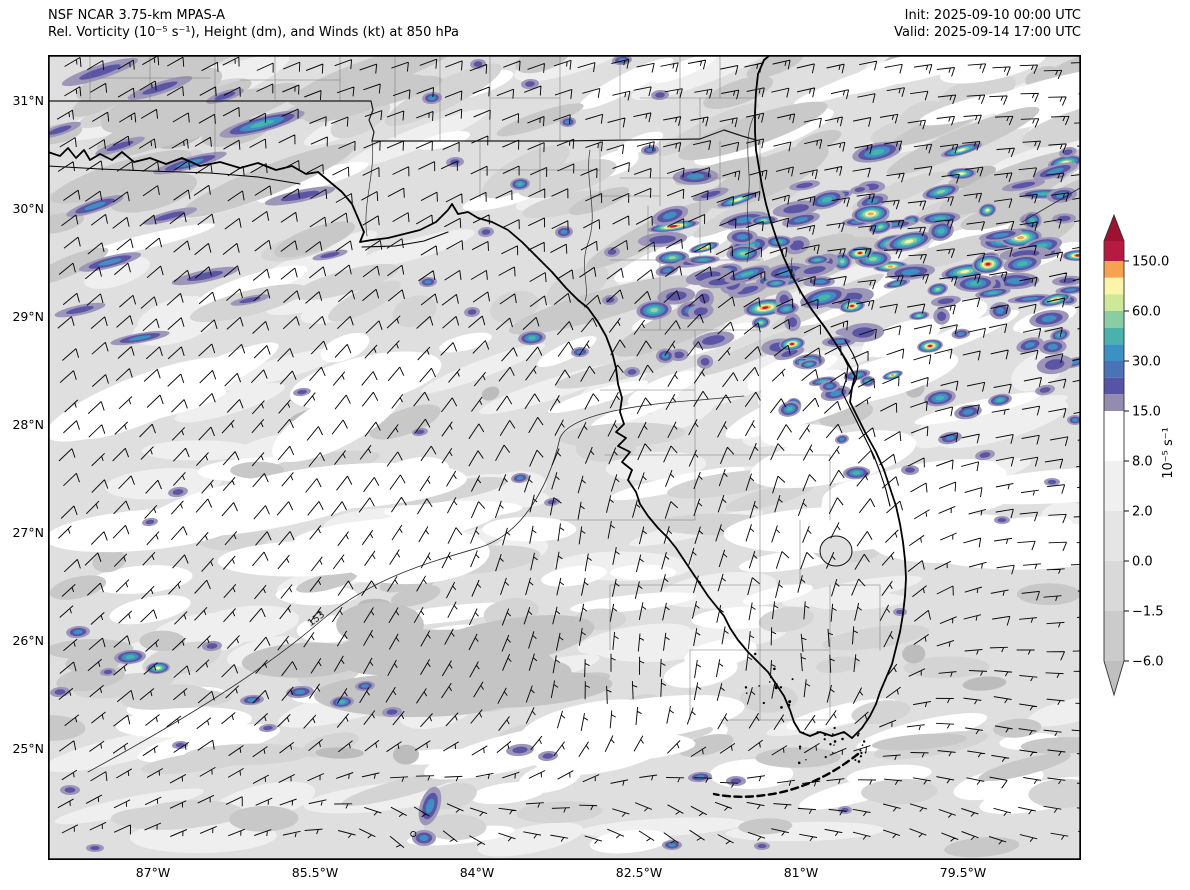 The width and height of the screenshot is (1190, 890). I want to click on lat-tick-label: 30°N, so click(28, 208).